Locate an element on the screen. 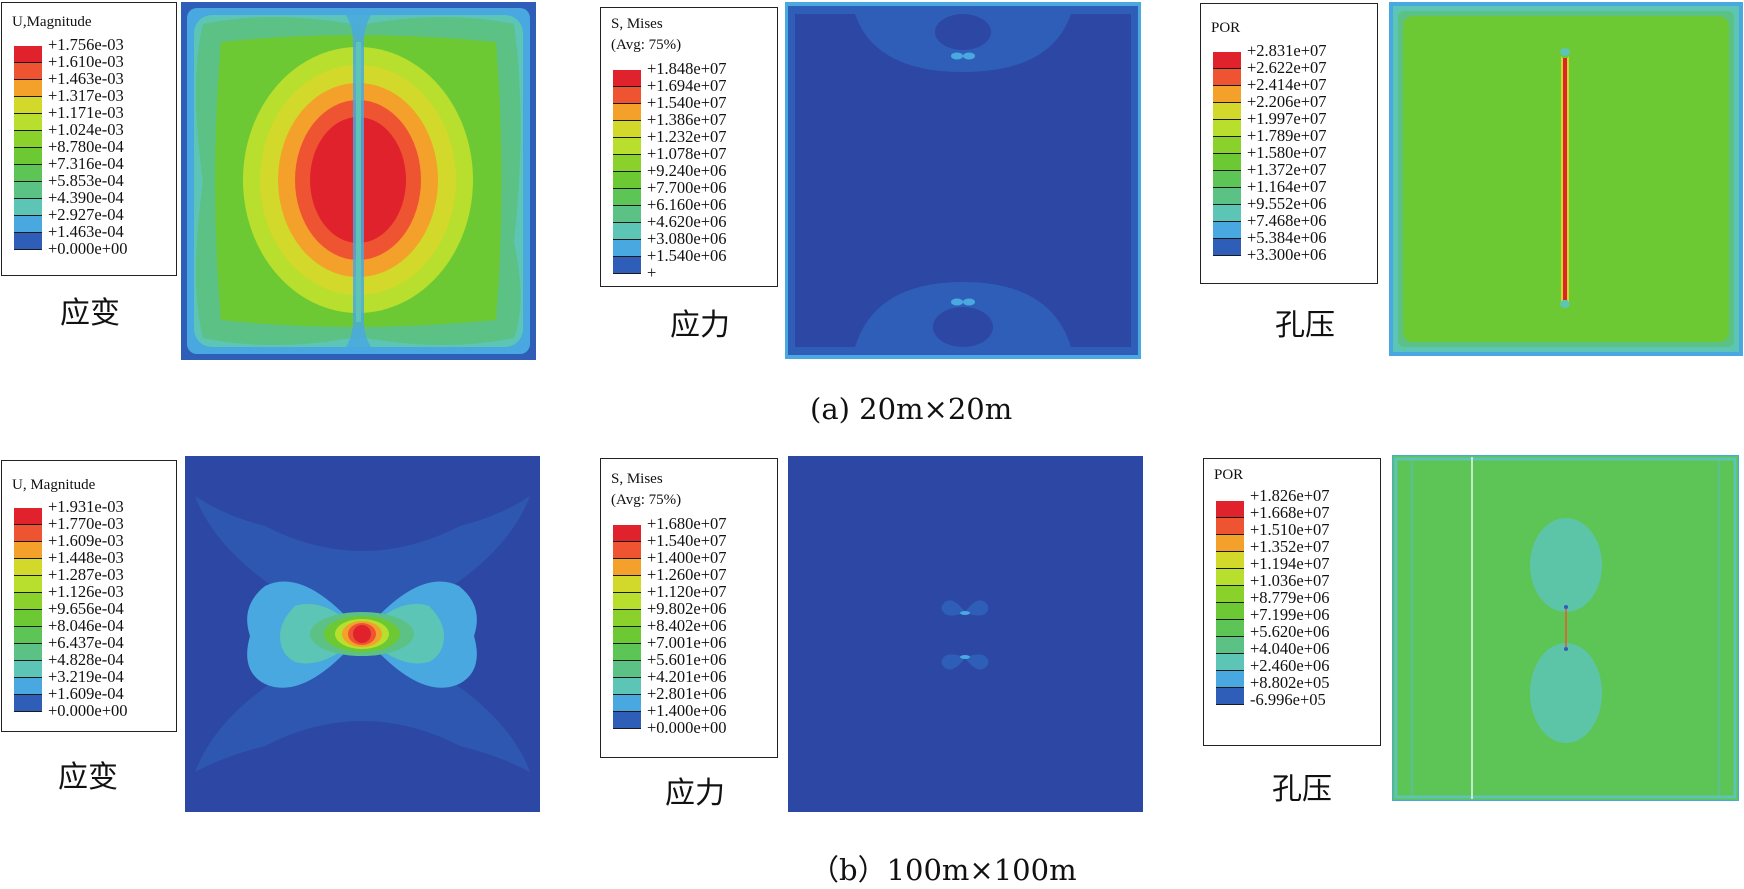 Image resolution: width=1744 pixels, height=889 pixels. caption-por-a: 孔压 is located at coordinates (1305, 325).